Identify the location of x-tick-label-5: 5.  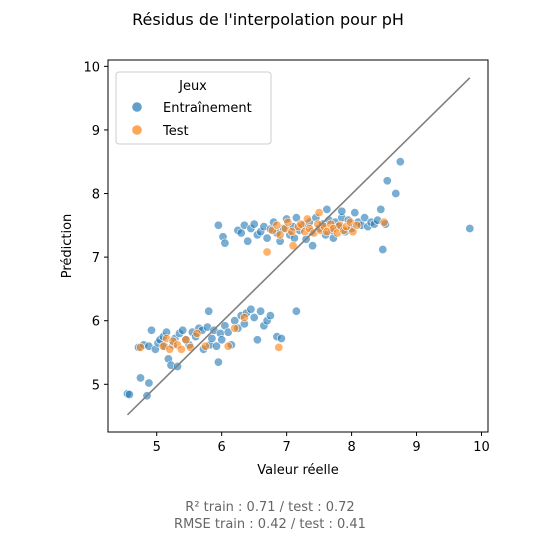
(157, 447).